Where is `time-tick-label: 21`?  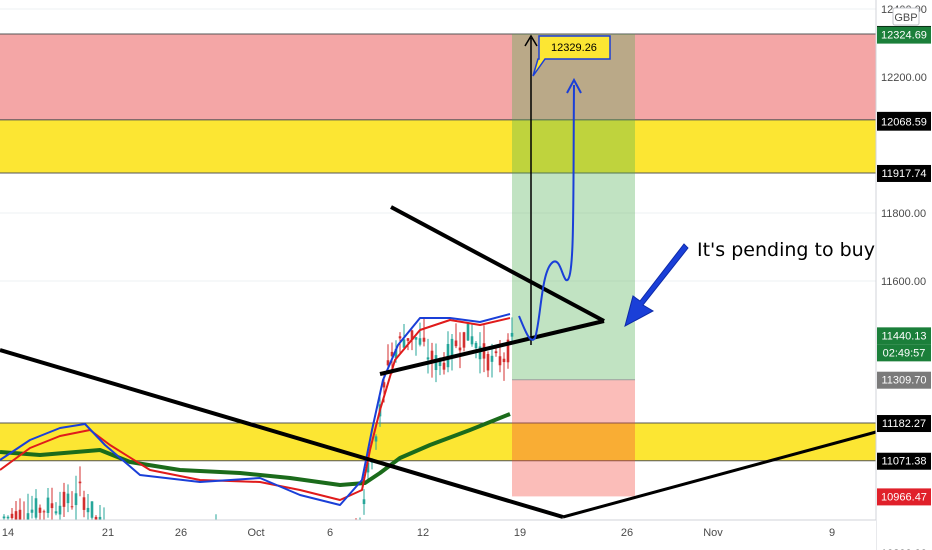
time-tick-label: 21 is located at coordinates (108, 533).